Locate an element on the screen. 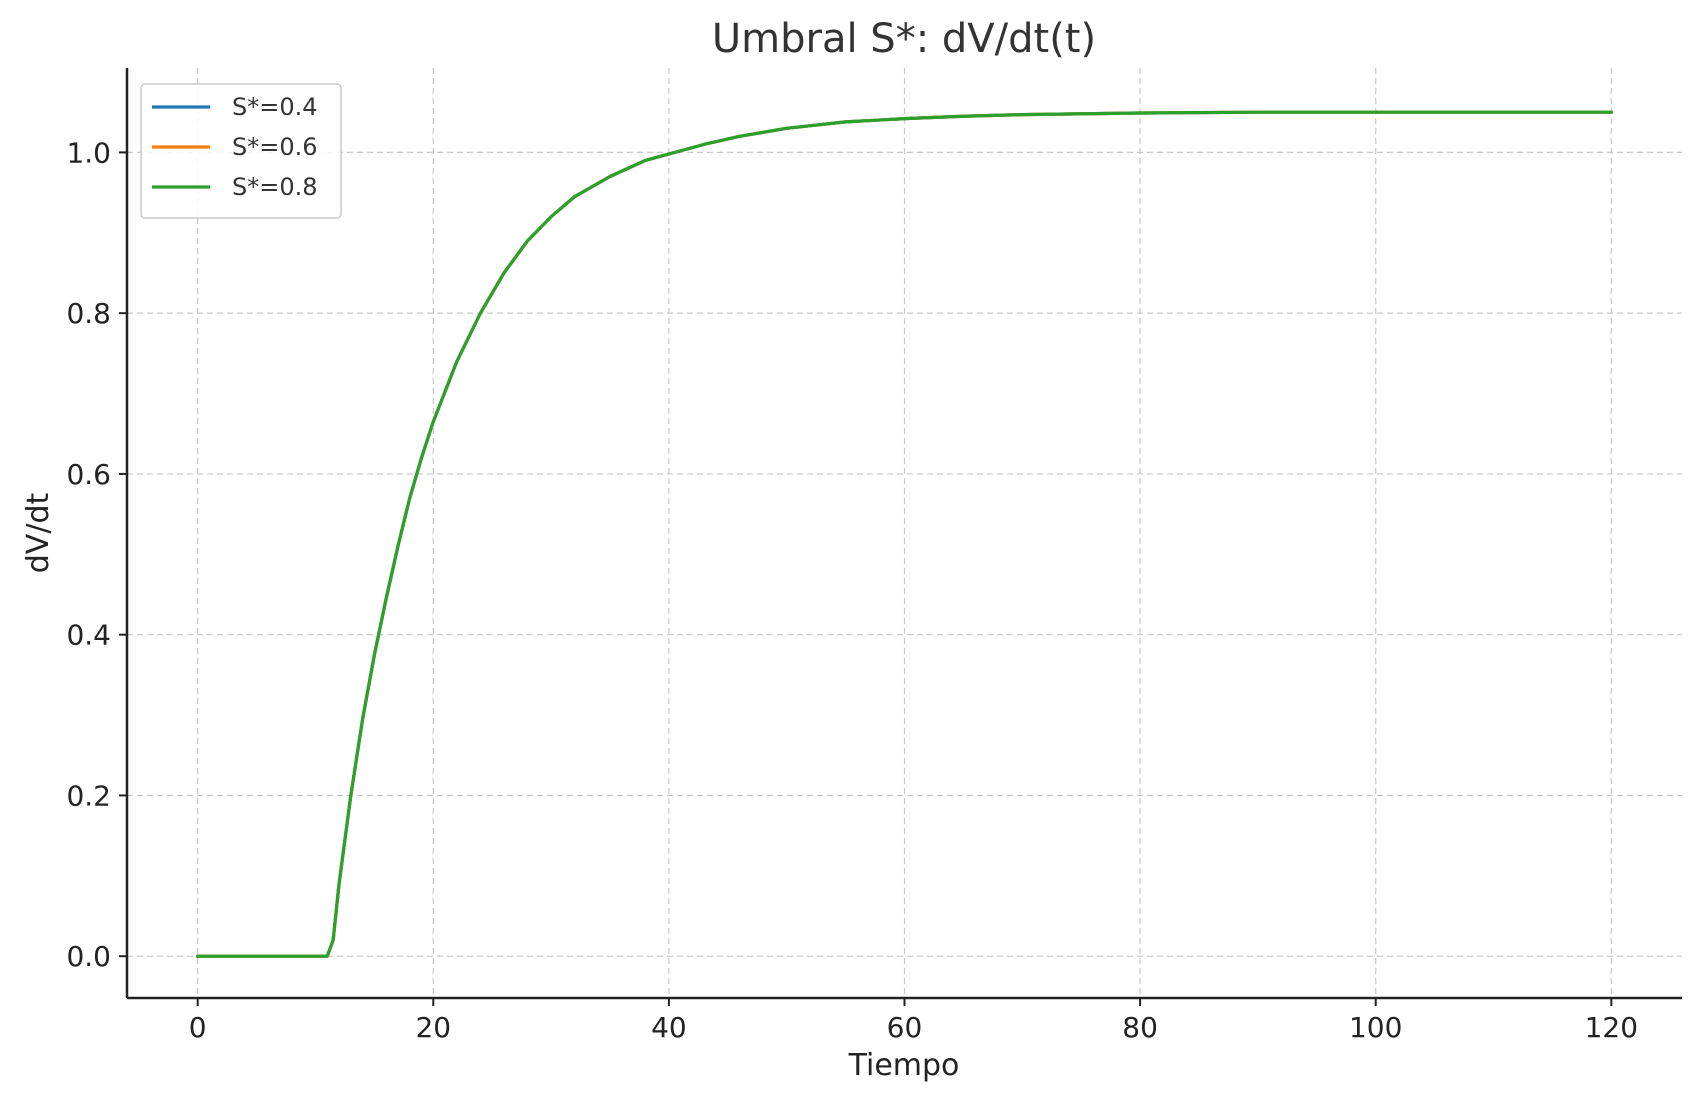  x-ticks: 0 20 40 60 80 100 120 is located at coordinates (913, 1021).